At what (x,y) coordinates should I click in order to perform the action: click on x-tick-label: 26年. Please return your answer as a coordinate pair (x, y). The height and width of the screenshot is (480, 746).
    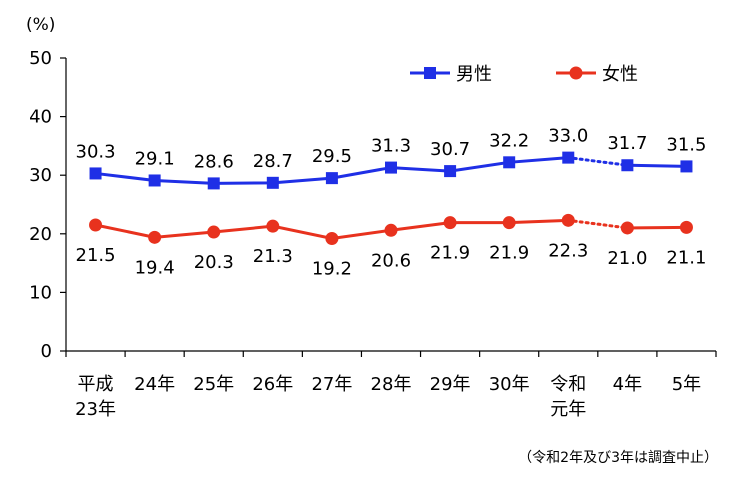
    Looking at the image, I should click on (272, 384).